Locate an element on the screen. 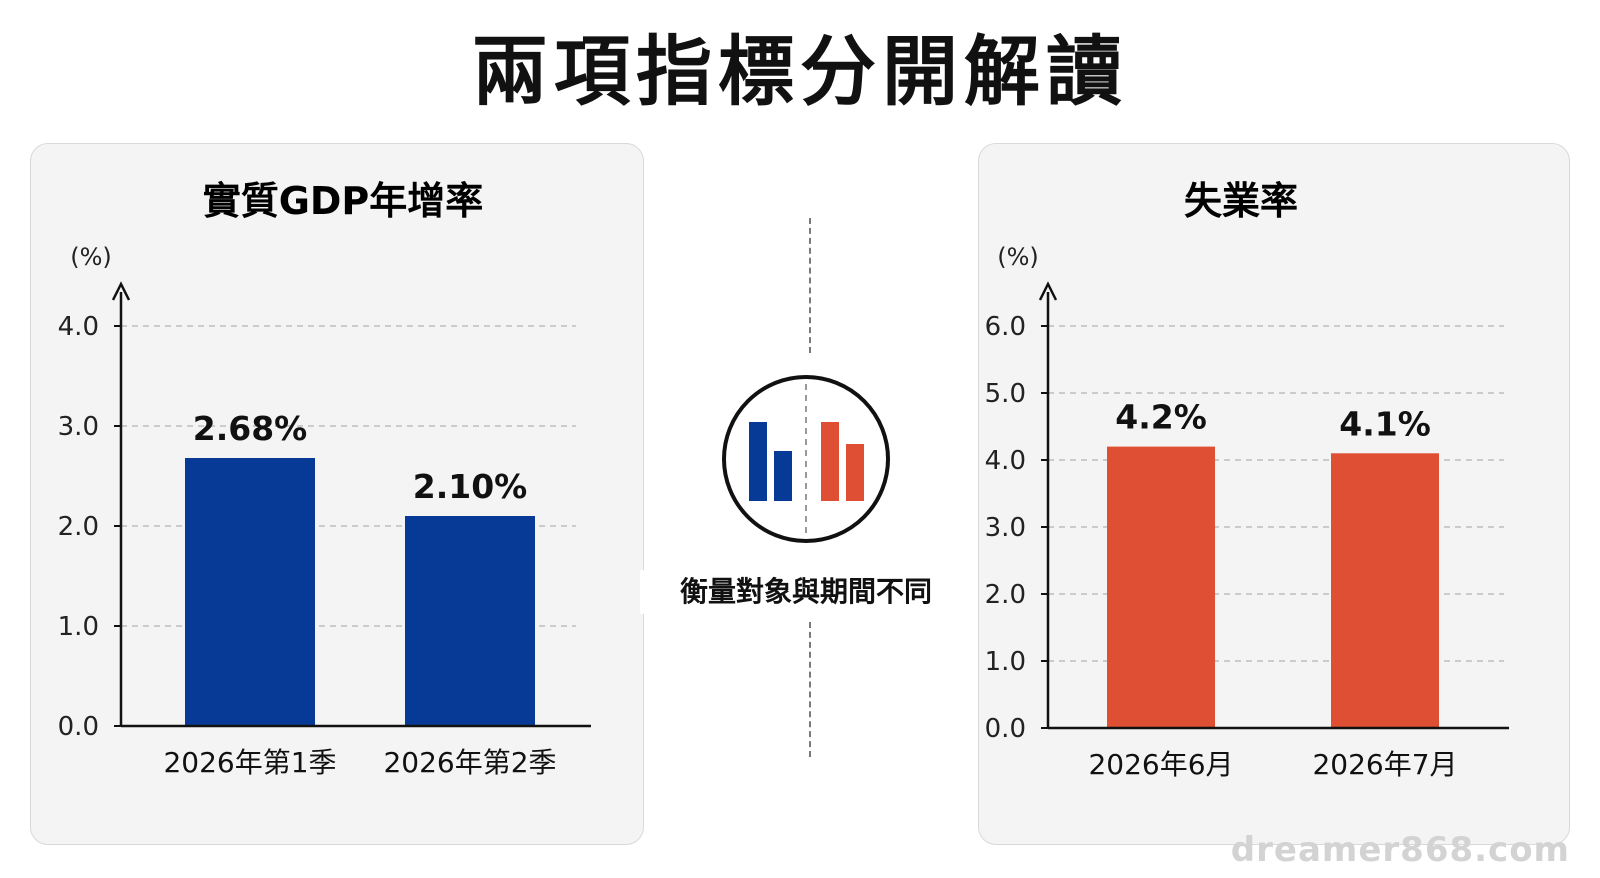 The image size is (1600, 878). y-tick-label: 6.0 is located at coordinates (1005, 327).